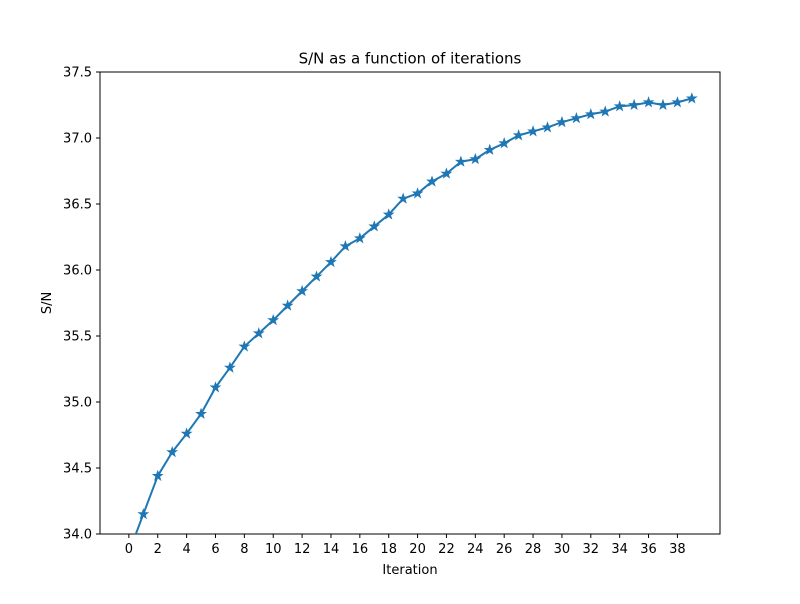 The image size is (800, 604). I want to click on y-tick-label: 36.0, so click(77, 271).